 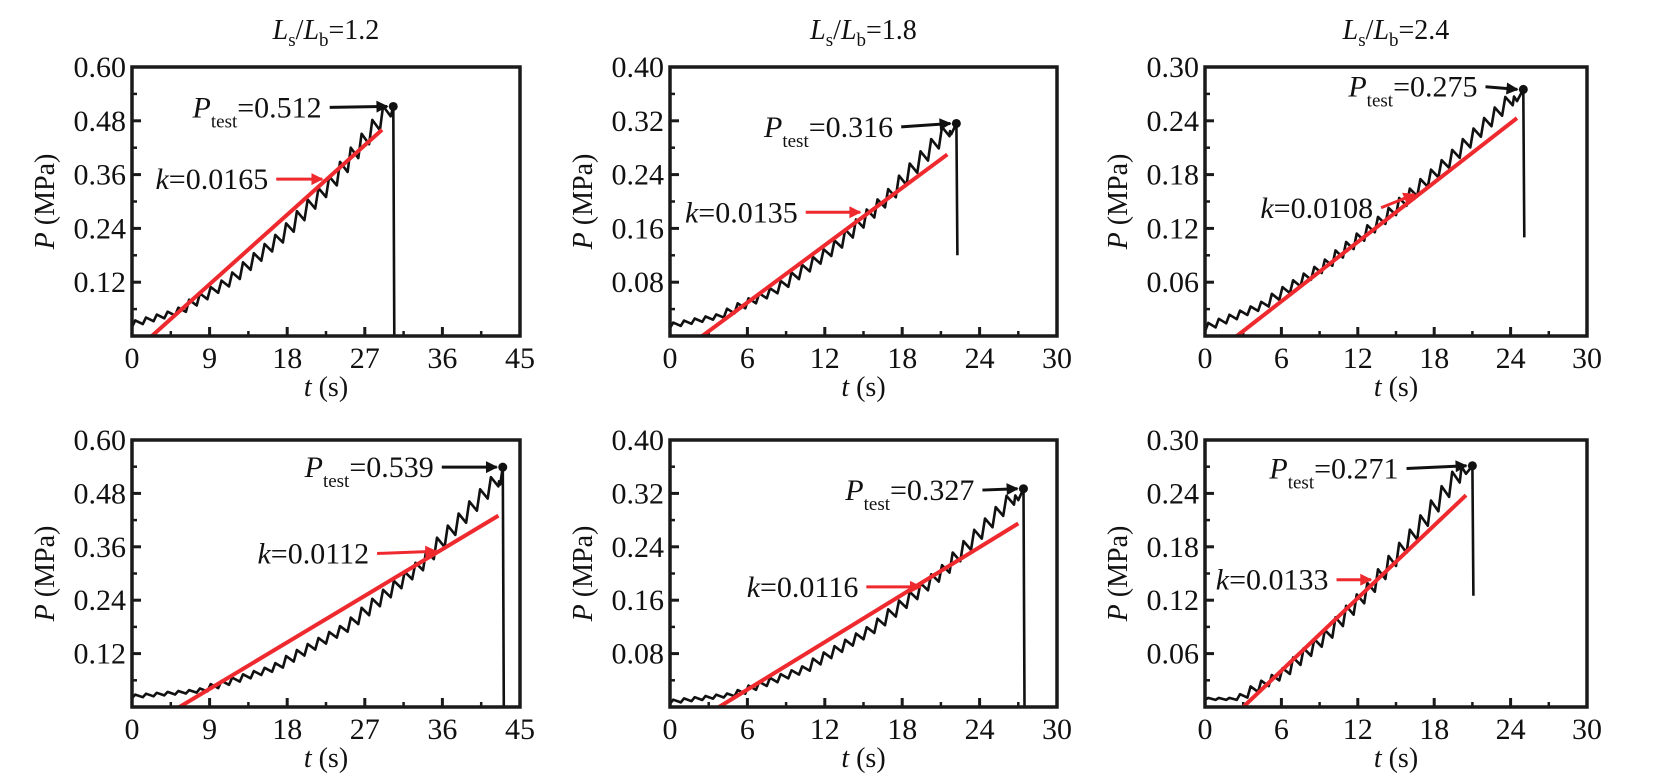 I want to click on slope-value: =0.0112, so click(x=320, y=553).